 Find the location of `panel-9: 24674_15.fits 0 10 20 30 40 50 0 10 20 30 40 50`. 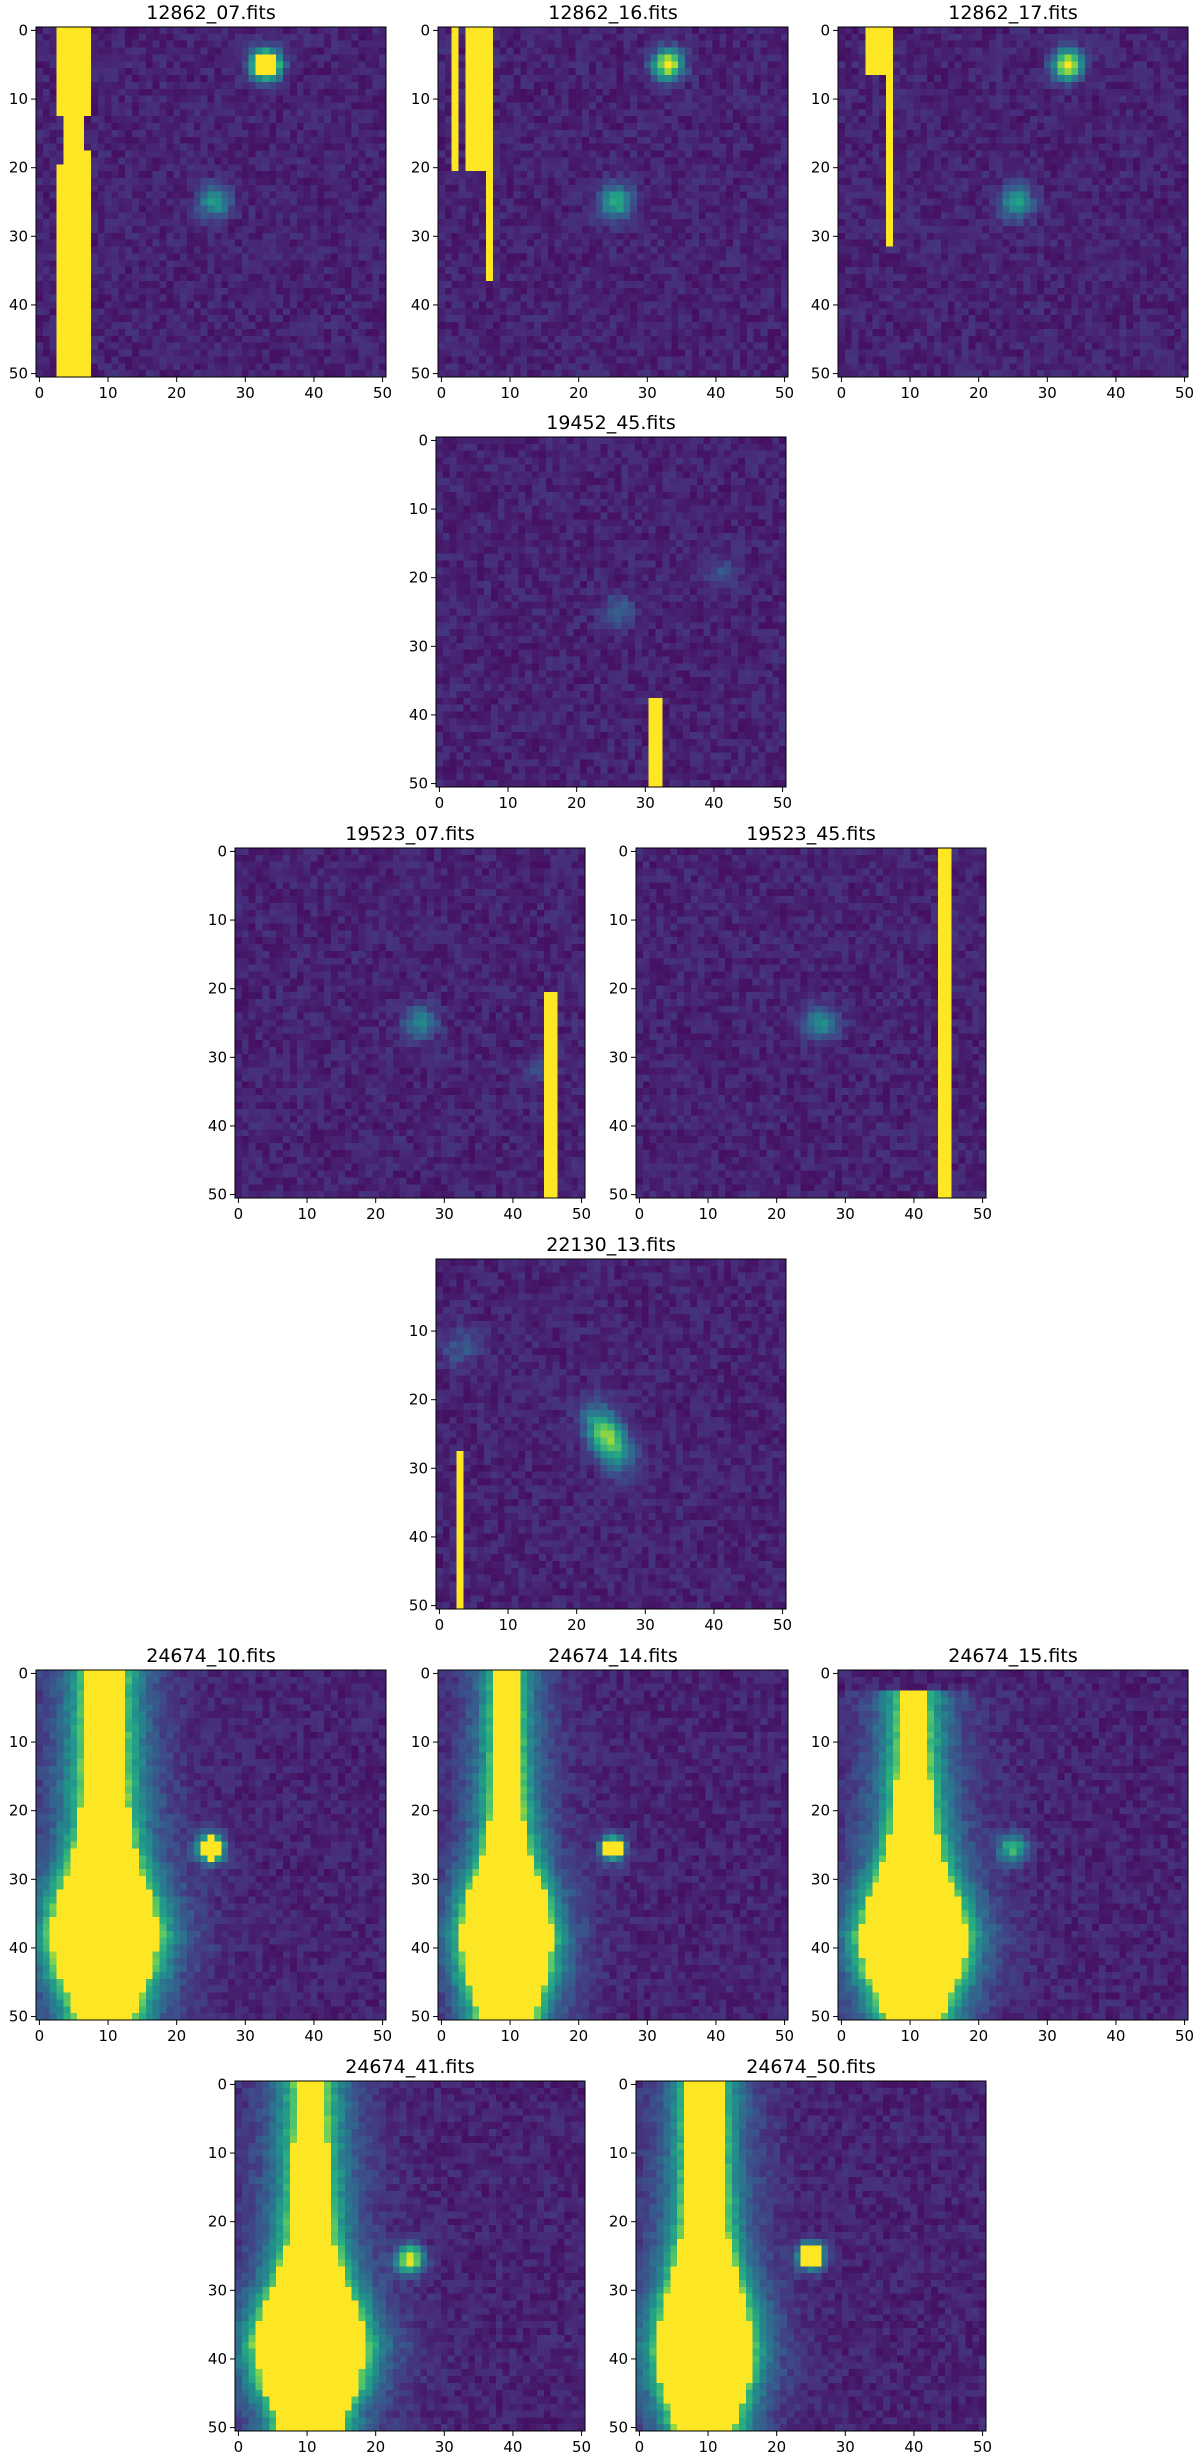

panel-9: 24674_15.fits 0 10 20 30 40 50 0 10 20 30 40 50 is located at coordinates (1002, 1845).